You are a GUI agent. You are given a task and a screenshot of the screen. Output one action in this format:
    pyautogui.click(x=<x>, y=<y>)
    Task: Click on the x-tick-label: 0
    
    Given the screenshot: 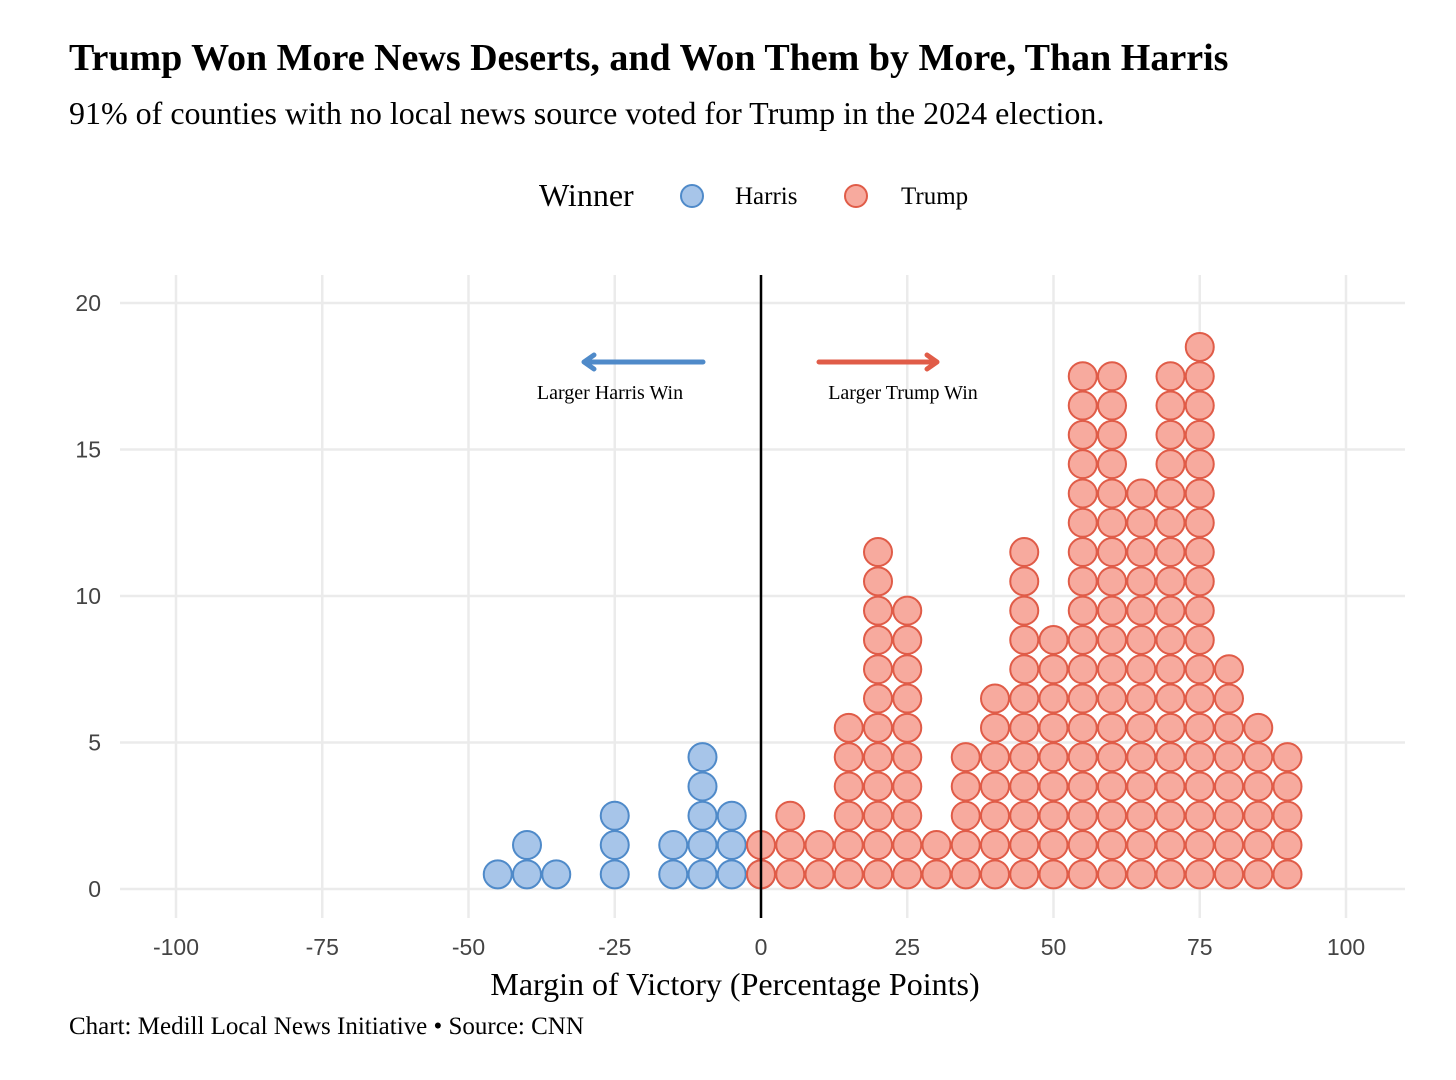 What is the action you would take?
    pyautogui.click(x=761, y=947)
    